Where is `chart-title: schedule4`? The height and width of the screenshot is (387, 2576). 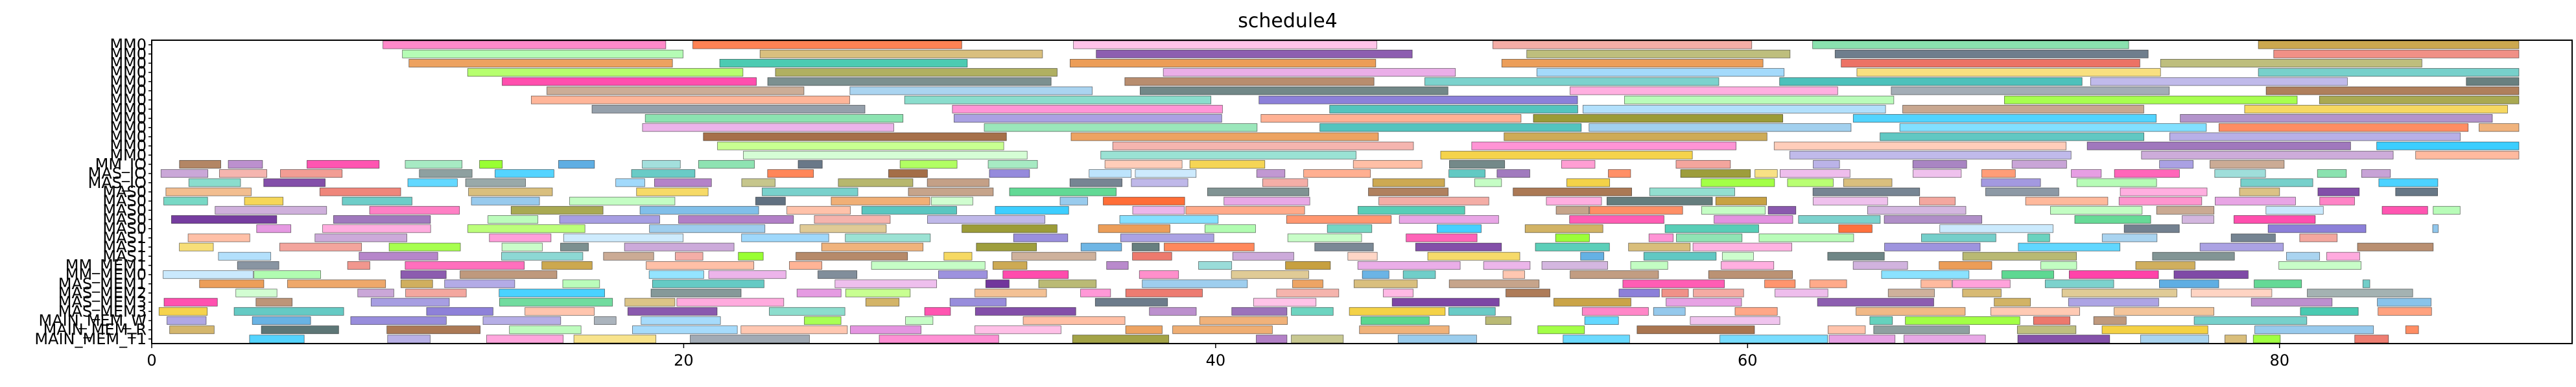 chart-title: schedule4 is located at coordinates (1288, 21).